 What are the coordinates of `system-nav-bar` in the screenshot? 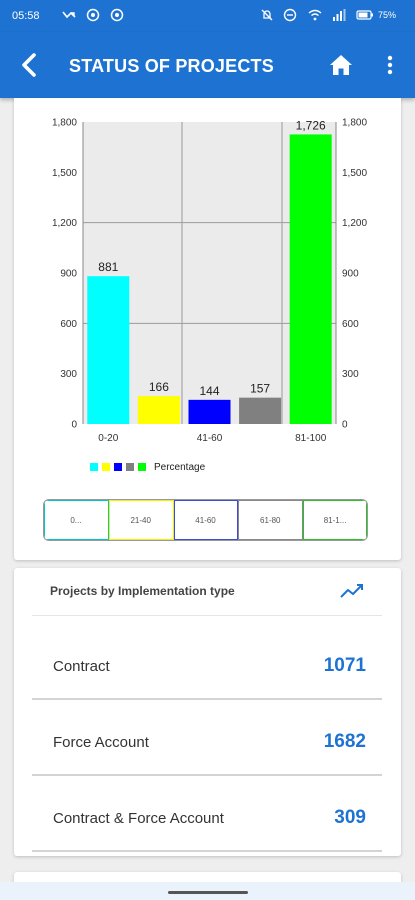 It's located at (207, 891).